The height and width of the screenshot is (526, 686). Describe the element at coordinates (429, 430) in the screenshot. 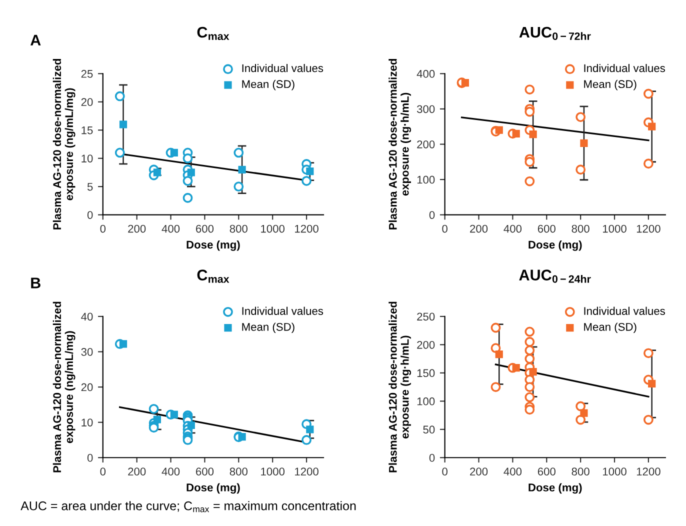

I see `y-tick-label: 50` at that location.